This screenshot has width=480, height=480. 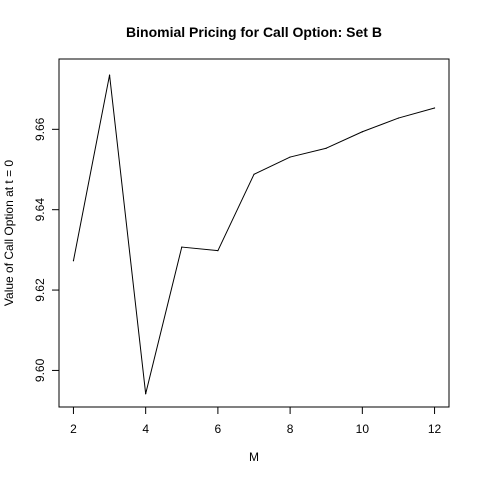 What do you see at coordinates (254, 457) in the screenshot?
I see `x-axis-label: M` at bounding box center [254, 457].